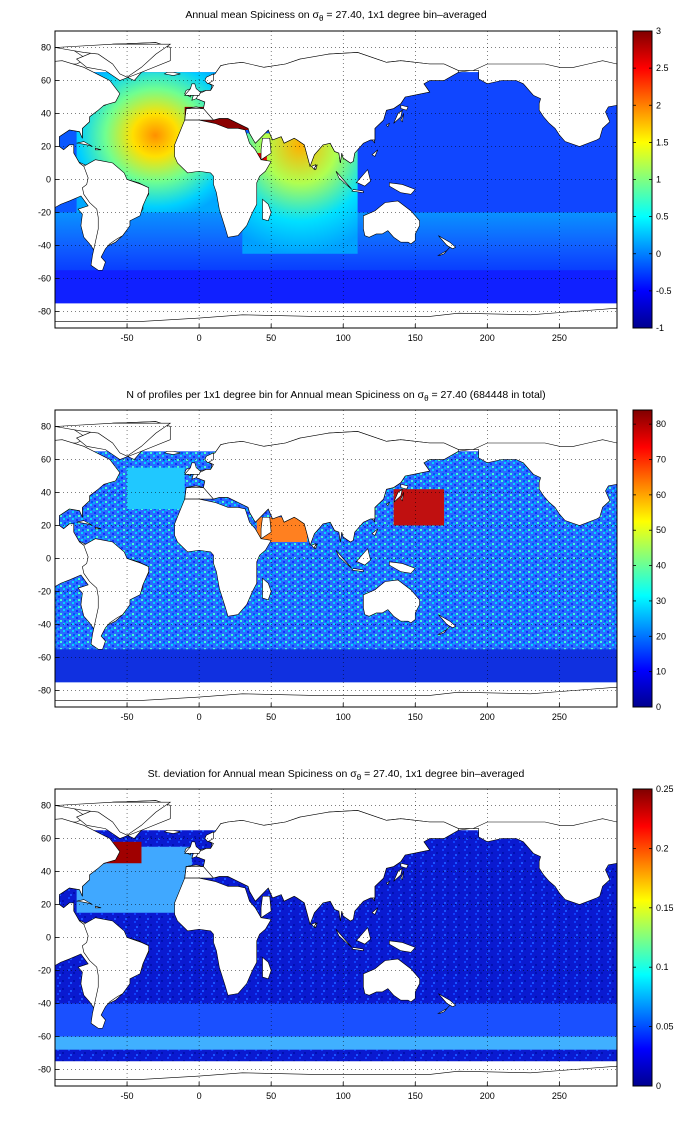  Describe the element at coordinates (653, 937) in the screenshot. I see `colorbar: 0 0.05 0.1 0.15 0.2 0.25` at that location.